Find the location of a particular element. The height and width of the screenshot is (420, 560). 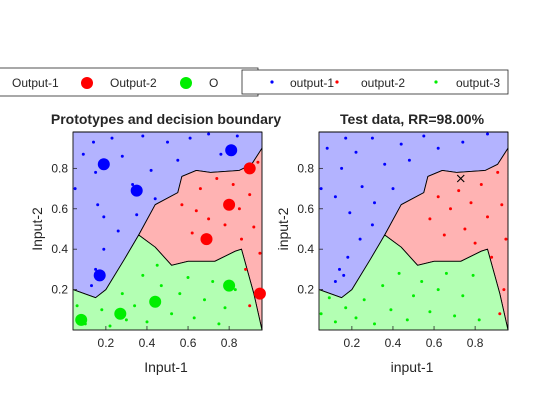

legend-entry-2-label: Output-2 is located at coordinates (133, 83).